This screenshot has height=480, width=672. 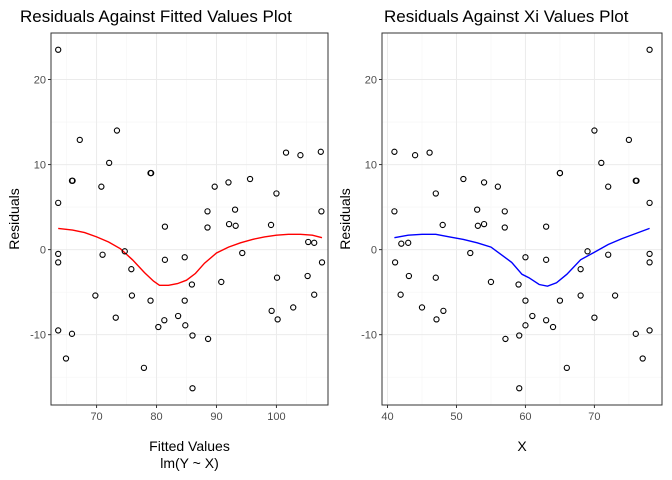 I want to click on panel2-ylabel: Residuals, so click(x=345, y=218).